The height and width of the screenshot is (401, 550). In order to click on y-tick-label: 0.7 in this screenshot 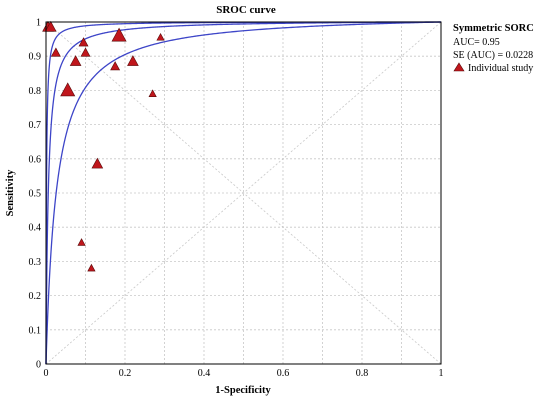, I will do `click(35, 125)`.